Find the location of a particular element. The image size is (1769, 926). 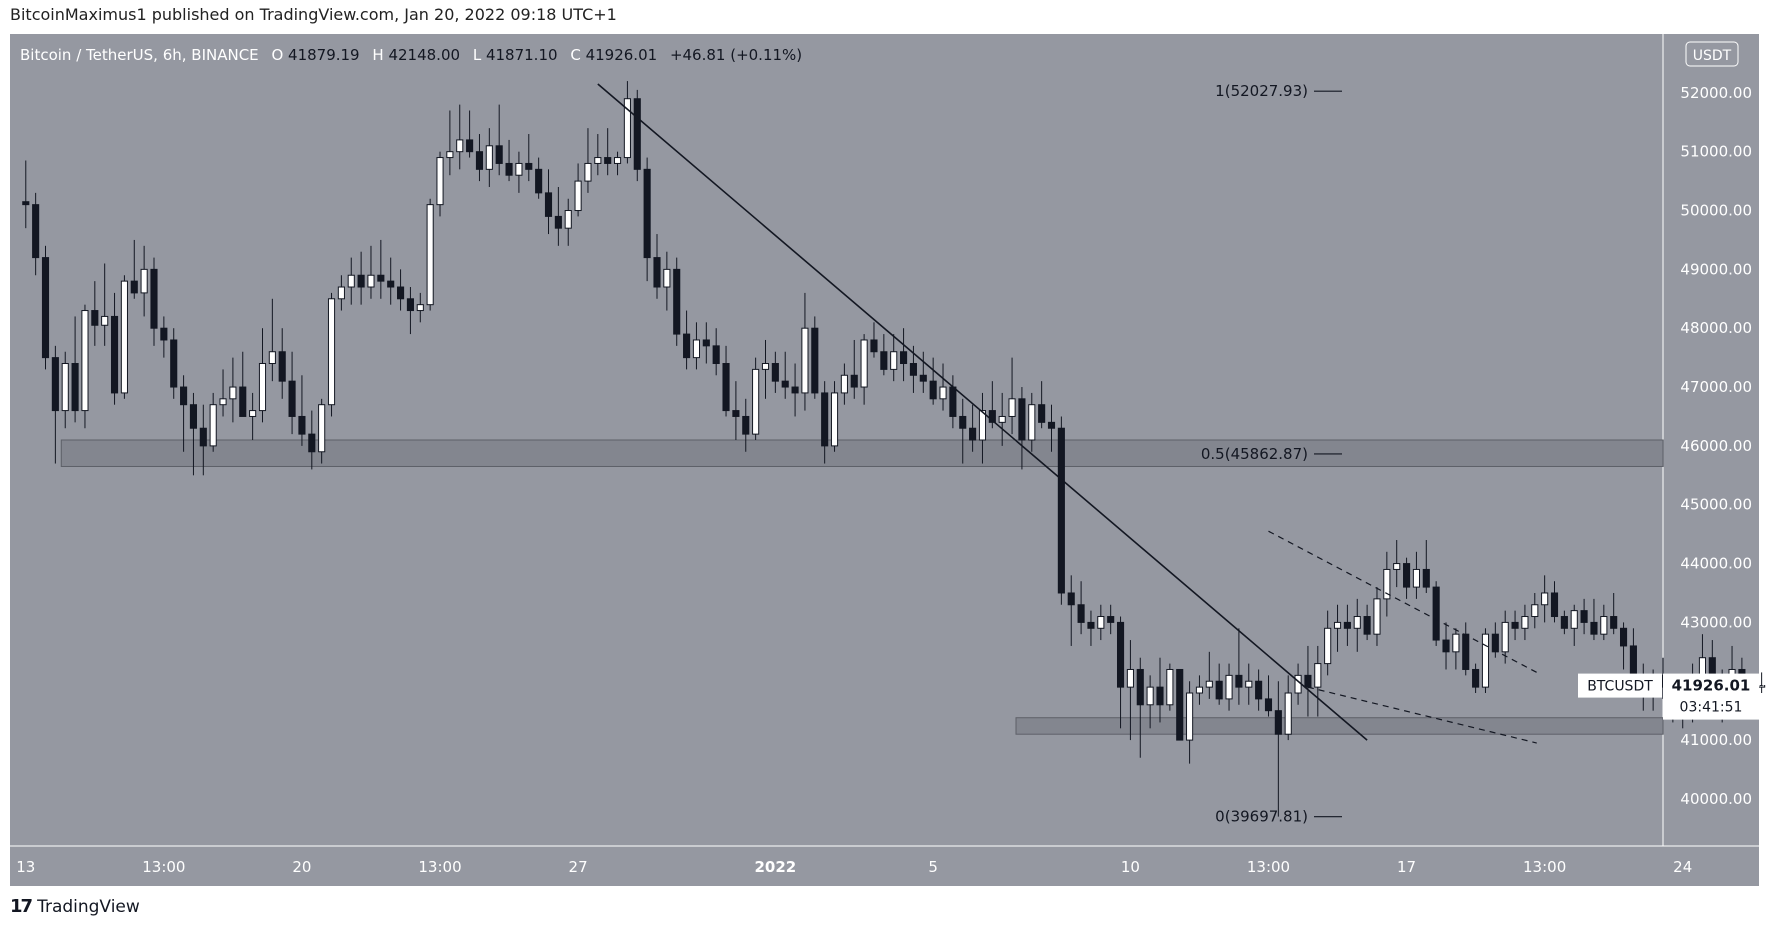

legend-symbol: Bitcoin / TetherUS, 6h, BINANCE is located at coordinates (139, 55).